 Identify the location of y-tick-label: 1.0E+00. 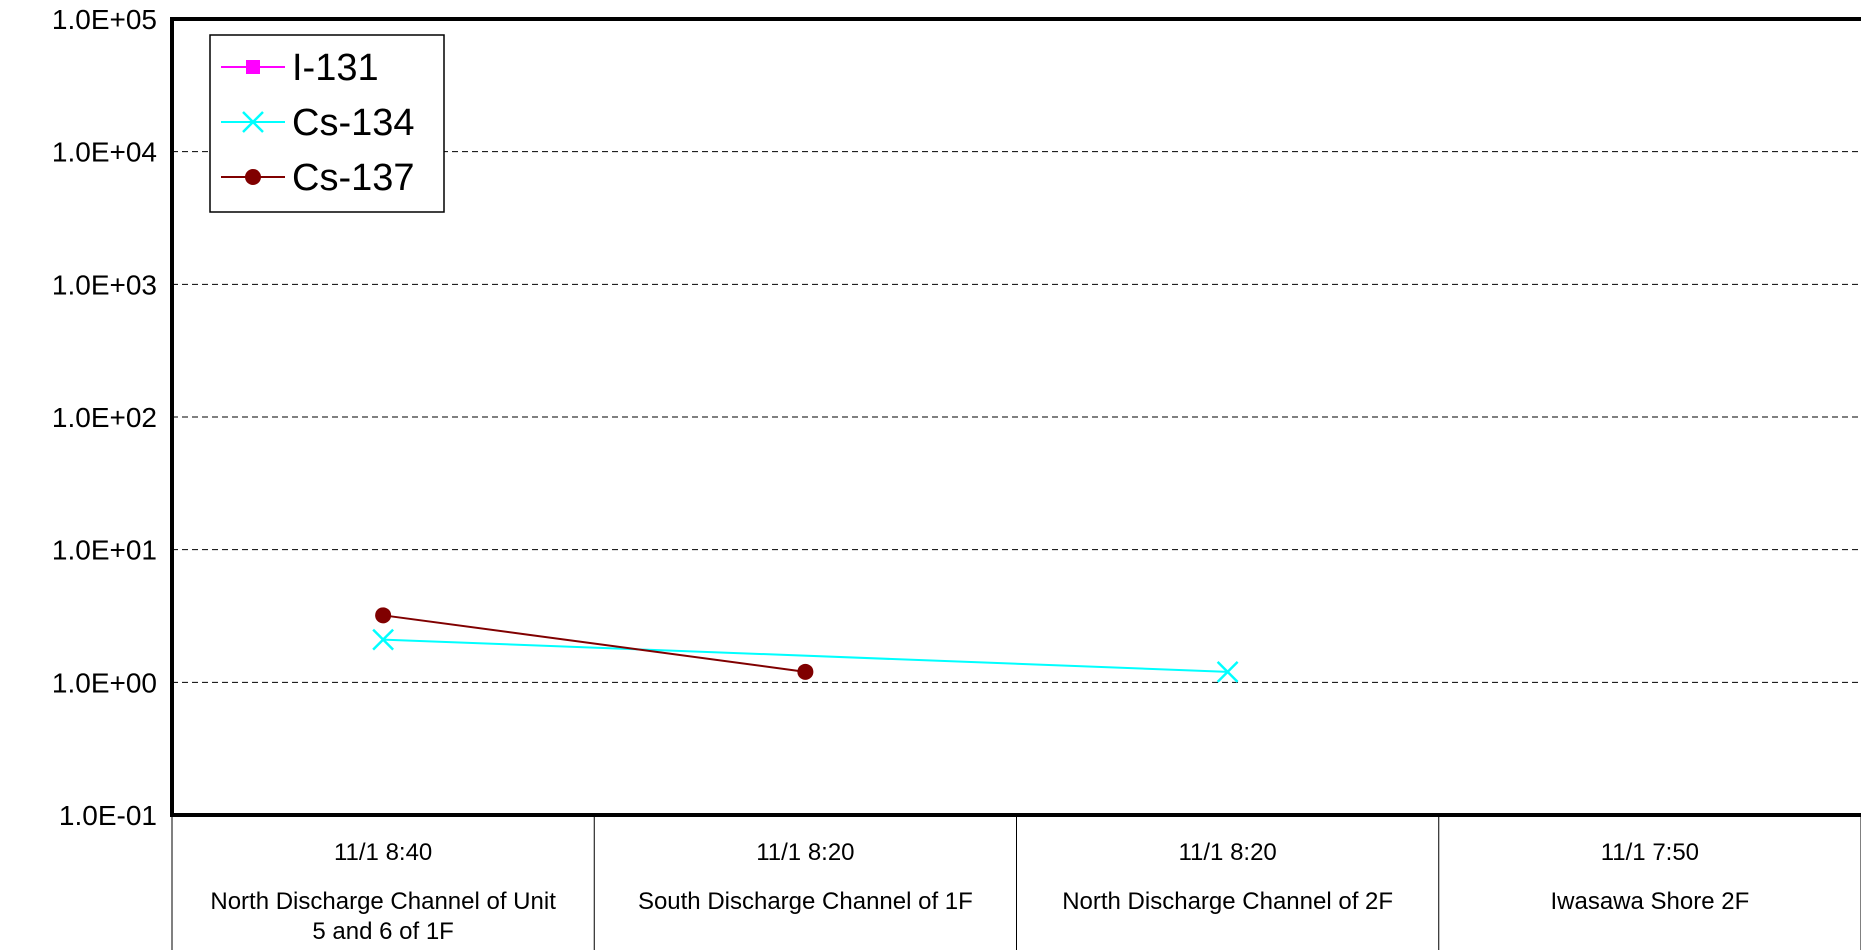
(104, 682).